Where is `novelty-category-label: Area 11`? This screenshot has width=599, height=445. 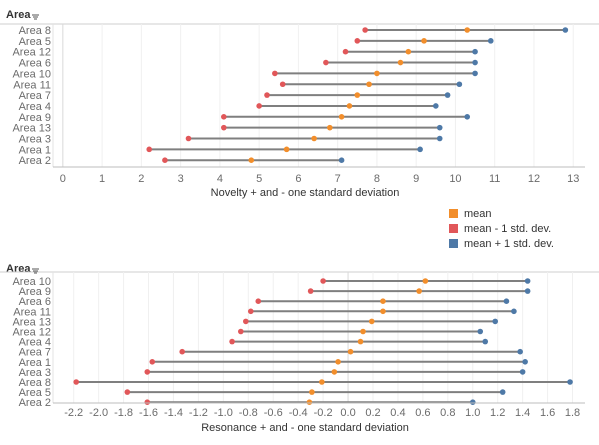 novelty-category-label: Area 11 is located at coordinates (32, 85).